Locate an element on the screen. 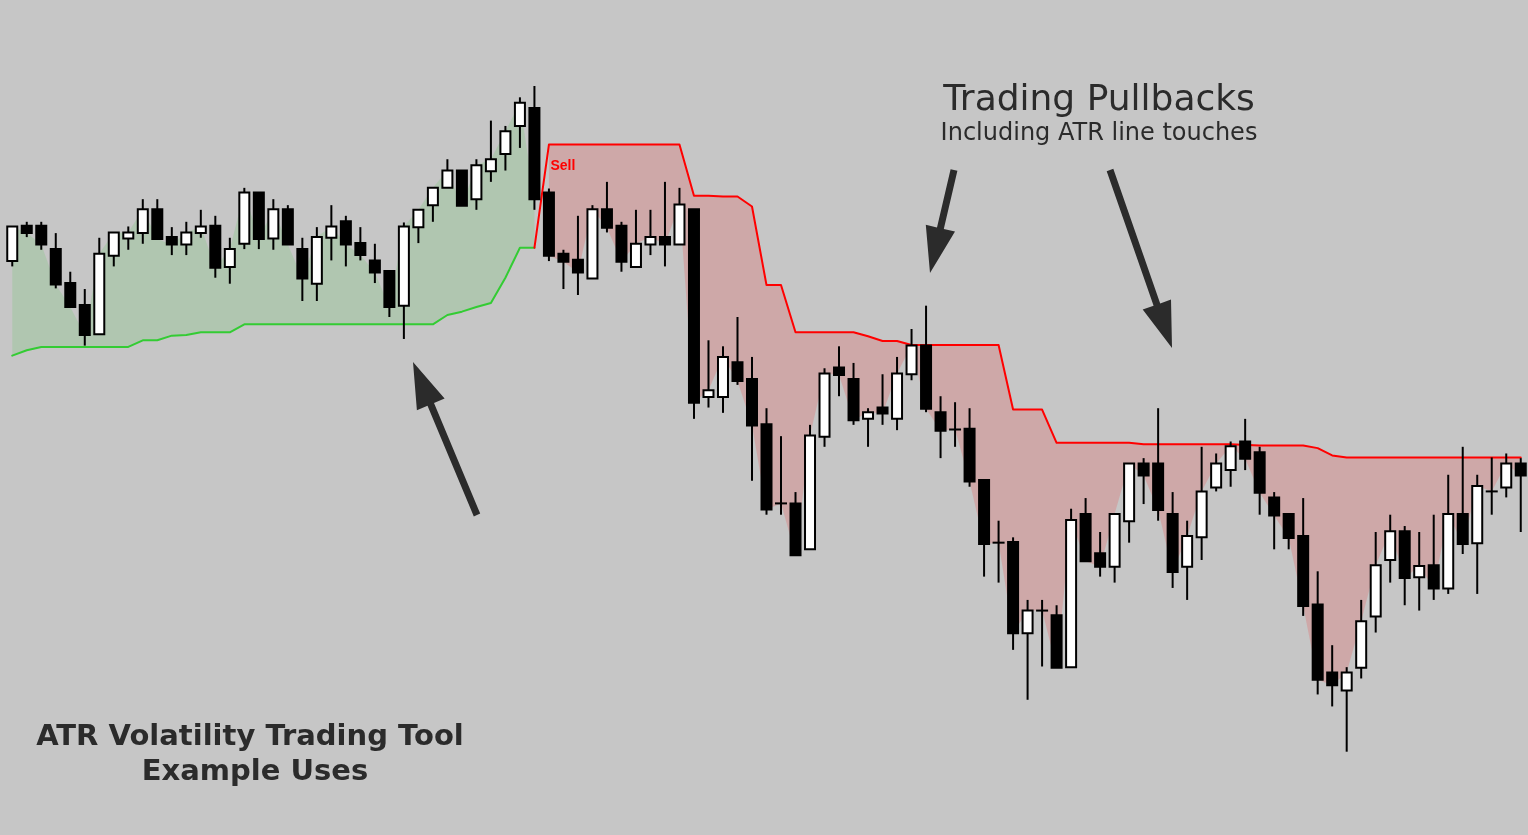  annotation: ATR Volatility Trading Tool Example Uses is located at coordinates (255, 752).